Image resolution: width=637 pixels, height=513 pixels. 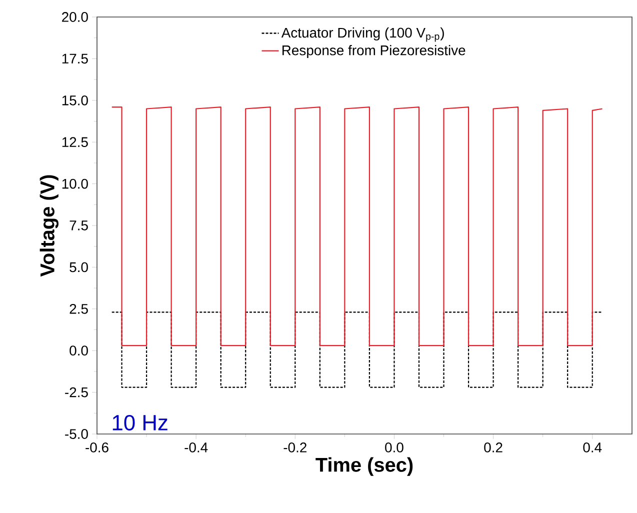 What do you see at coordinates (79, 309) in the screenshot?
I see `y-tick-label: 2.5` at bounding box center [79, 309].